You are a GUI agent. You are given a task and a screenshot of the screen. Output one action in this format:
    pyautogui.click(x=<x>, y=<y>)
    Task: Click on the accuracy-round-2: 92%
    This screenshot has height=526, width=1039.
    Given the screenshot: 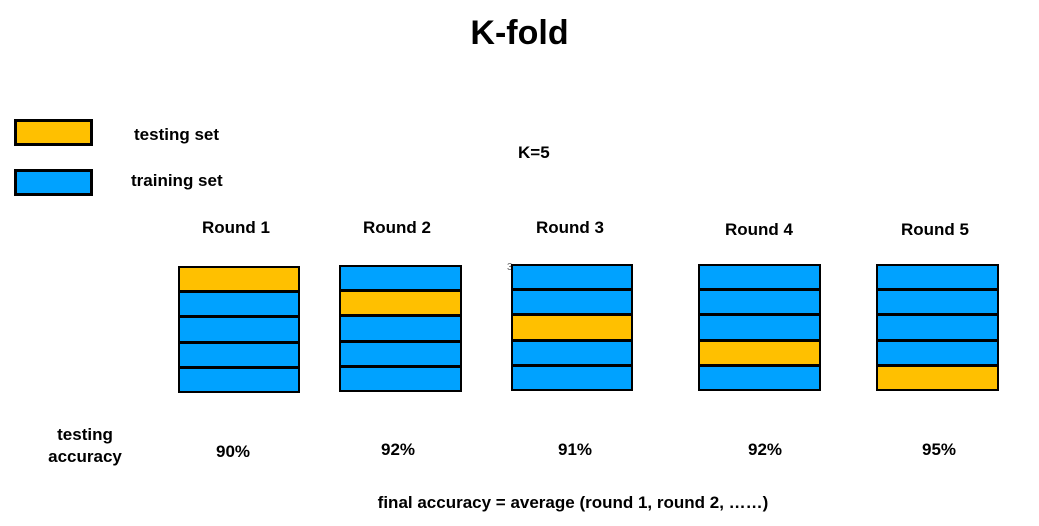 What is the action you would take?
    pyautogui.click(x=398, y=449)
    